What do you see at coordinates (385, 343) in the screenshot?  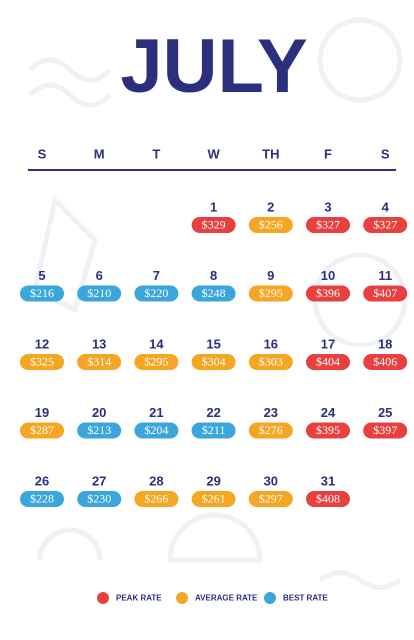 I see `day-number: 18` at bounding box center [385, 343].